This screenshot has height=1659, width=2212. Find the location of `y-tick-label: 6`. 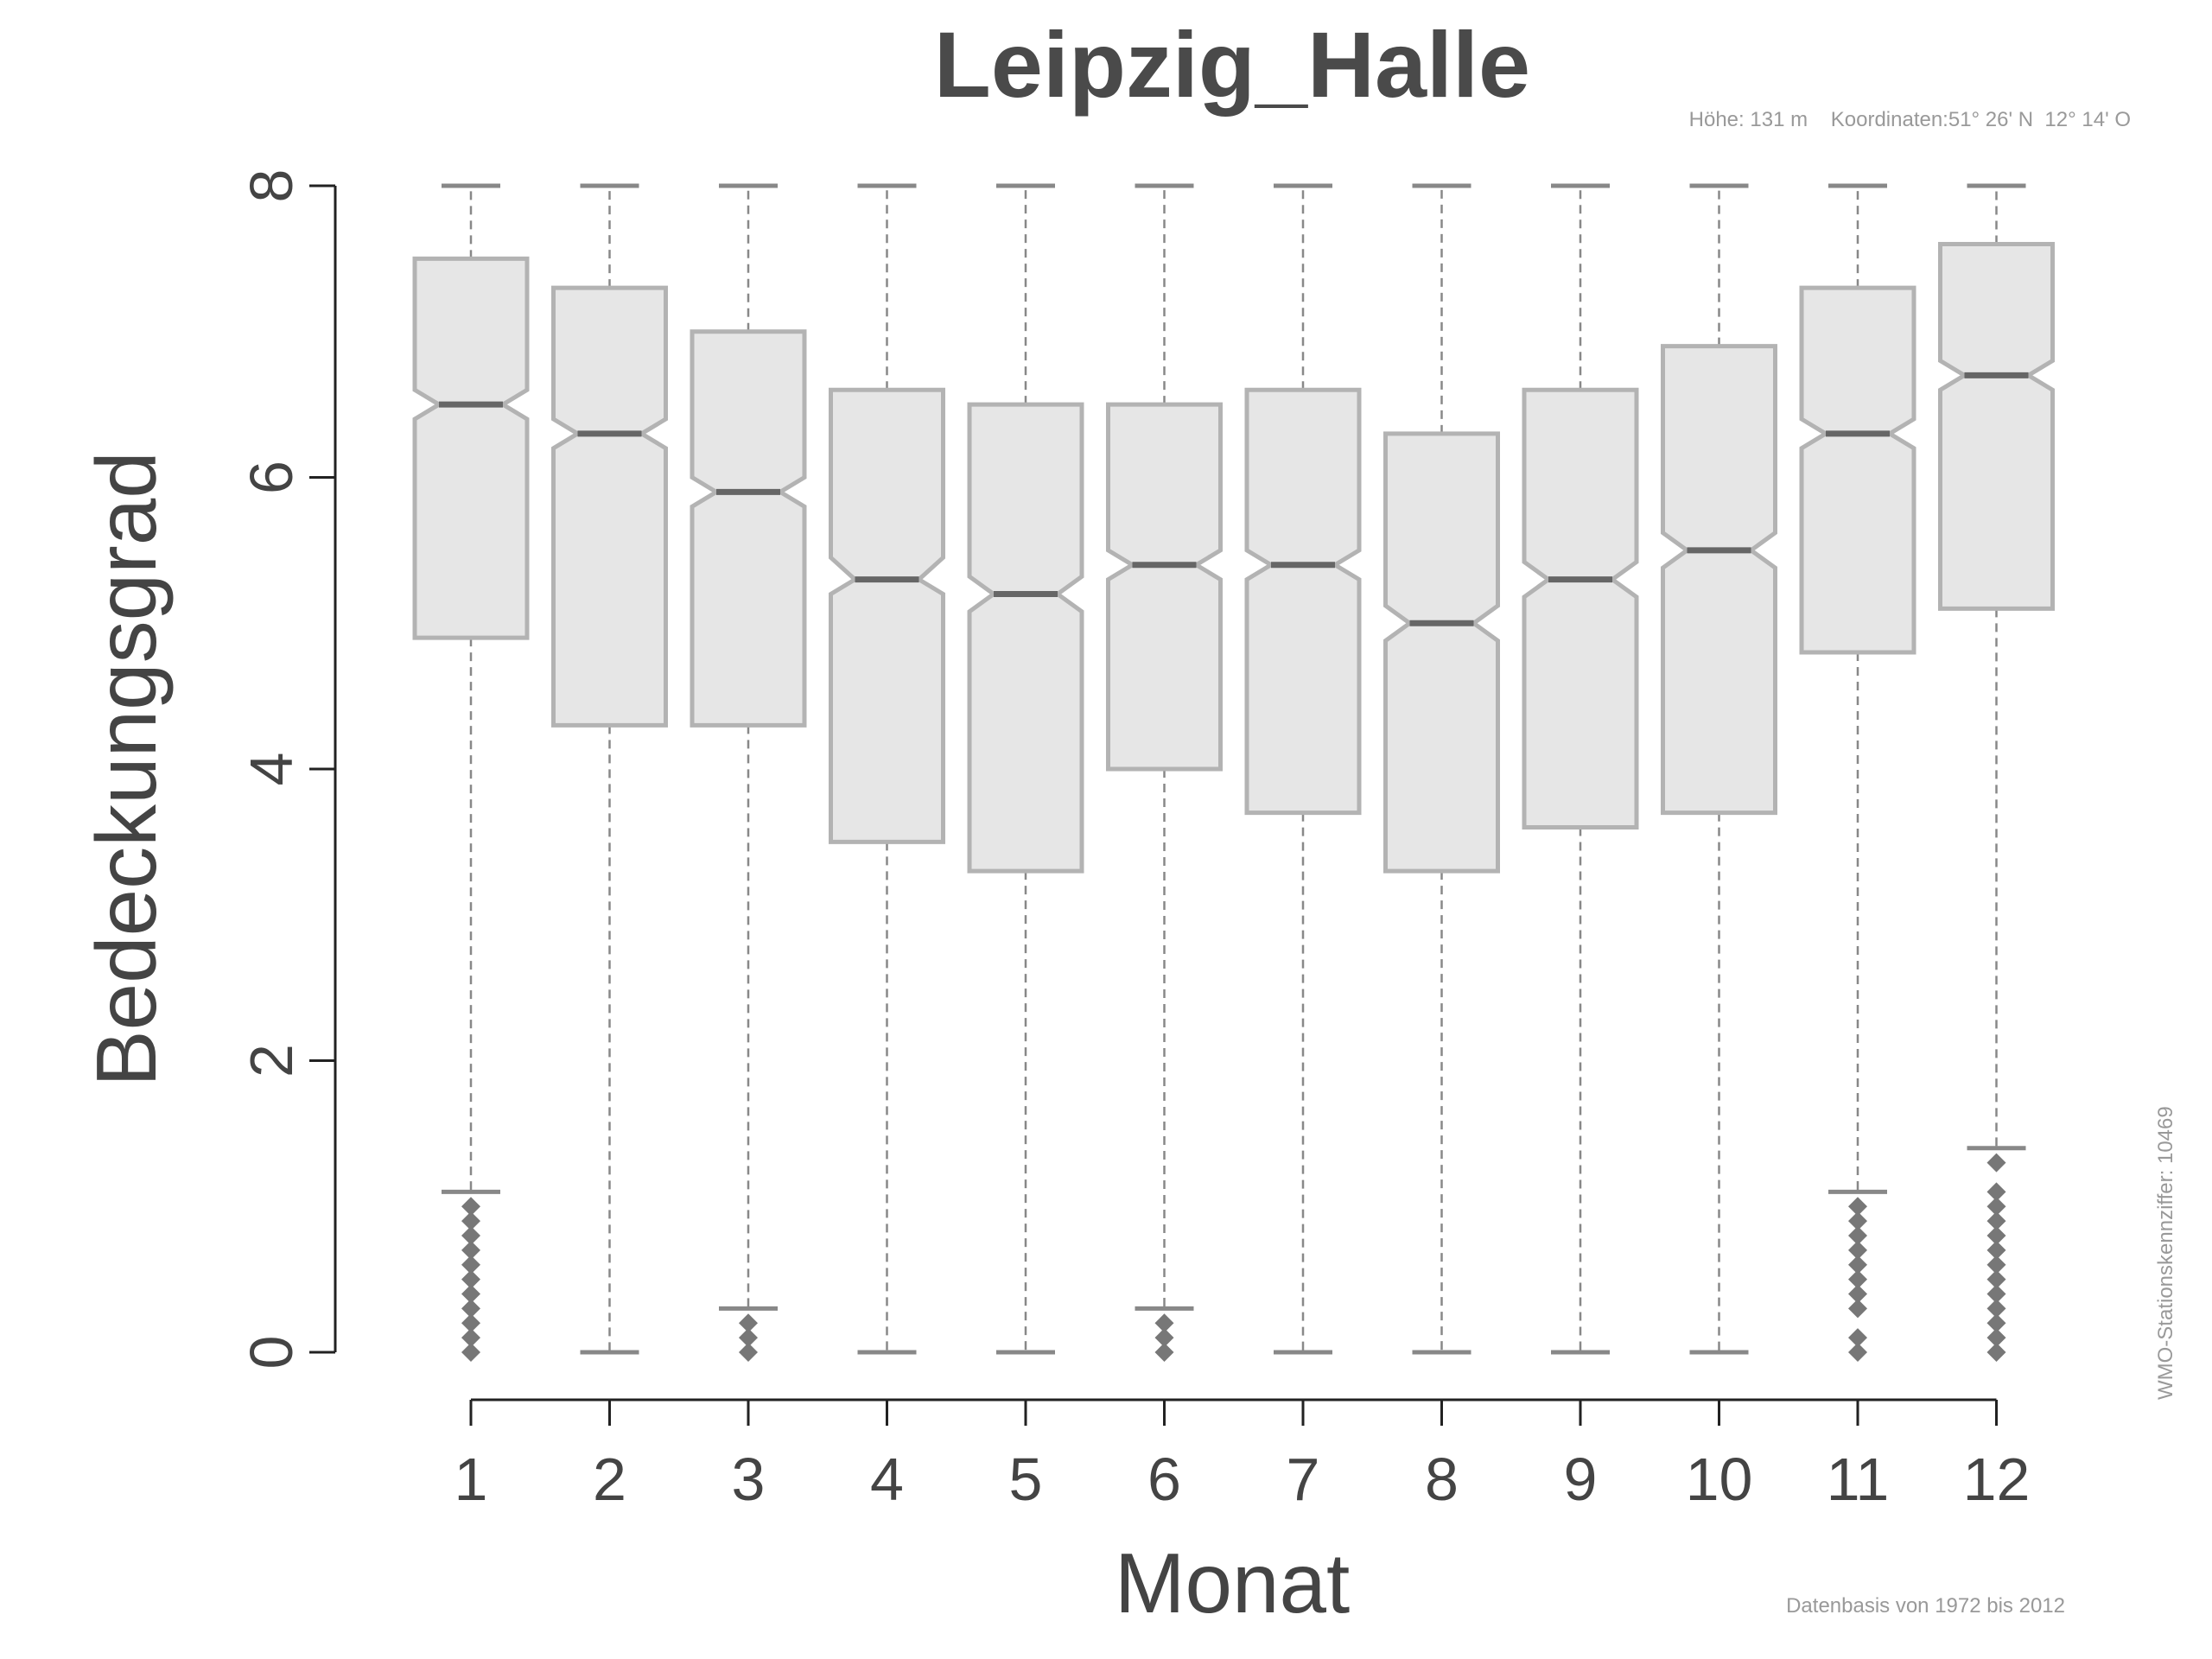

y-tick-label: 6 is located at coordinates (271, 477).